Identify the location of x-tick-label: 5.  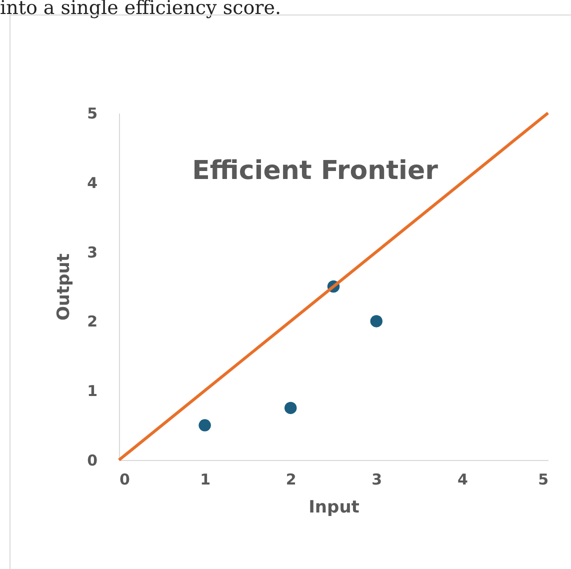
(543, 479).